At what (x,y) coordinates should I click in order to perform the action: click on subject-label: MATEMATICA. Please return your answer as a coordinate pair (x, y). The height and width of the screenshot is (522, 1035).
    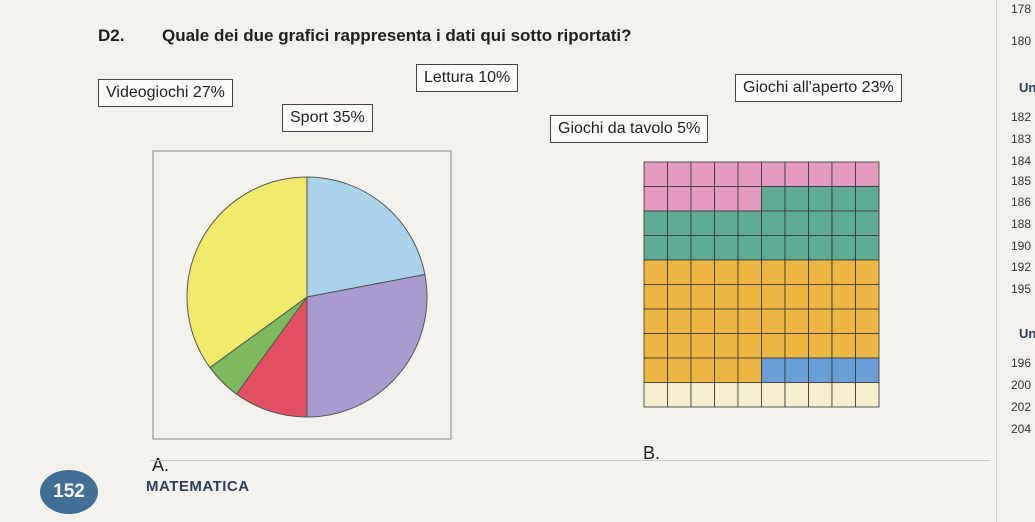
    Looking at the image, I should click on (198, 486).